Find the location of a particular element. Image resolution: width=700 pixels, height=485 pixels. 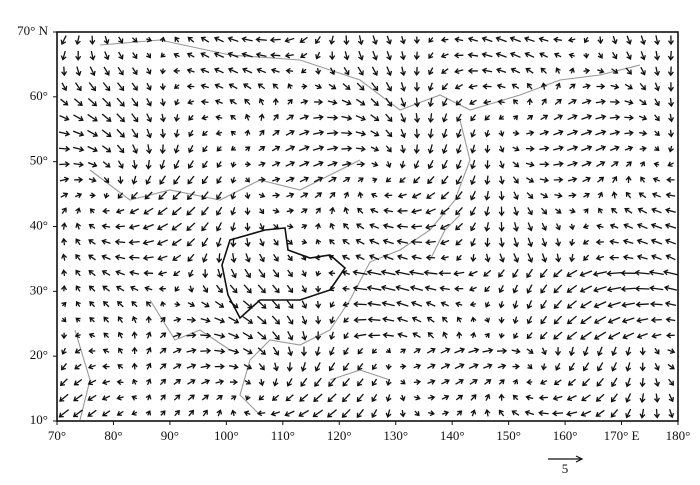

x-tick-label: 120° is located at coordinates (339, 435).